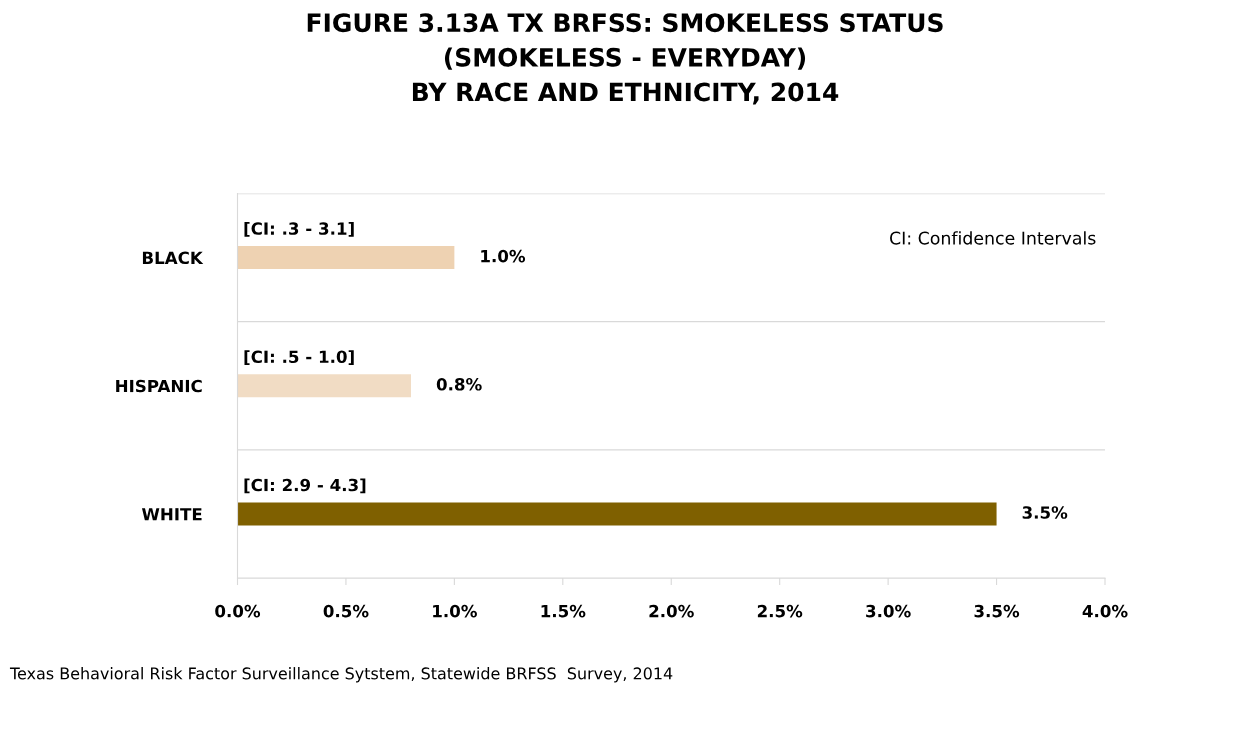  Describe the element at coordinates (173, 258) in the screenshot. I see `y-tick-label: BLACK` at that location.